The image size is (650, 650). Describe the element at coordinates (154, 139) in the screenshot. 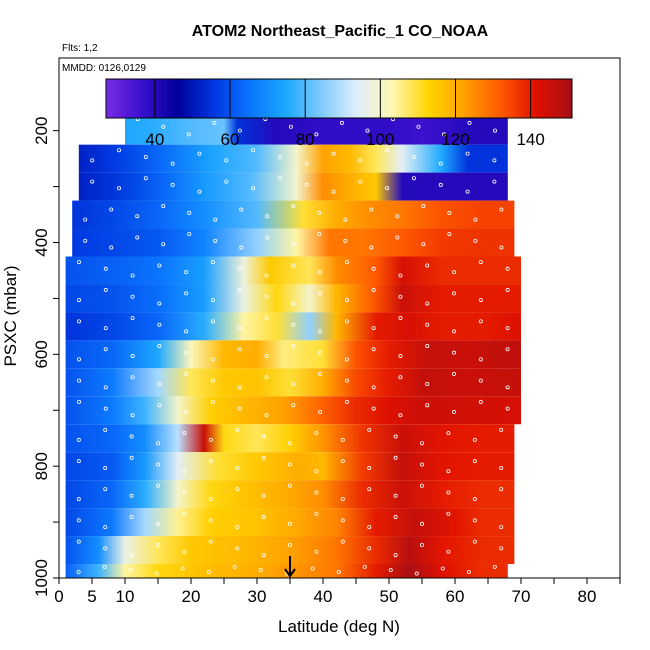

I see `colorbar-tick-label: 40` at that location.